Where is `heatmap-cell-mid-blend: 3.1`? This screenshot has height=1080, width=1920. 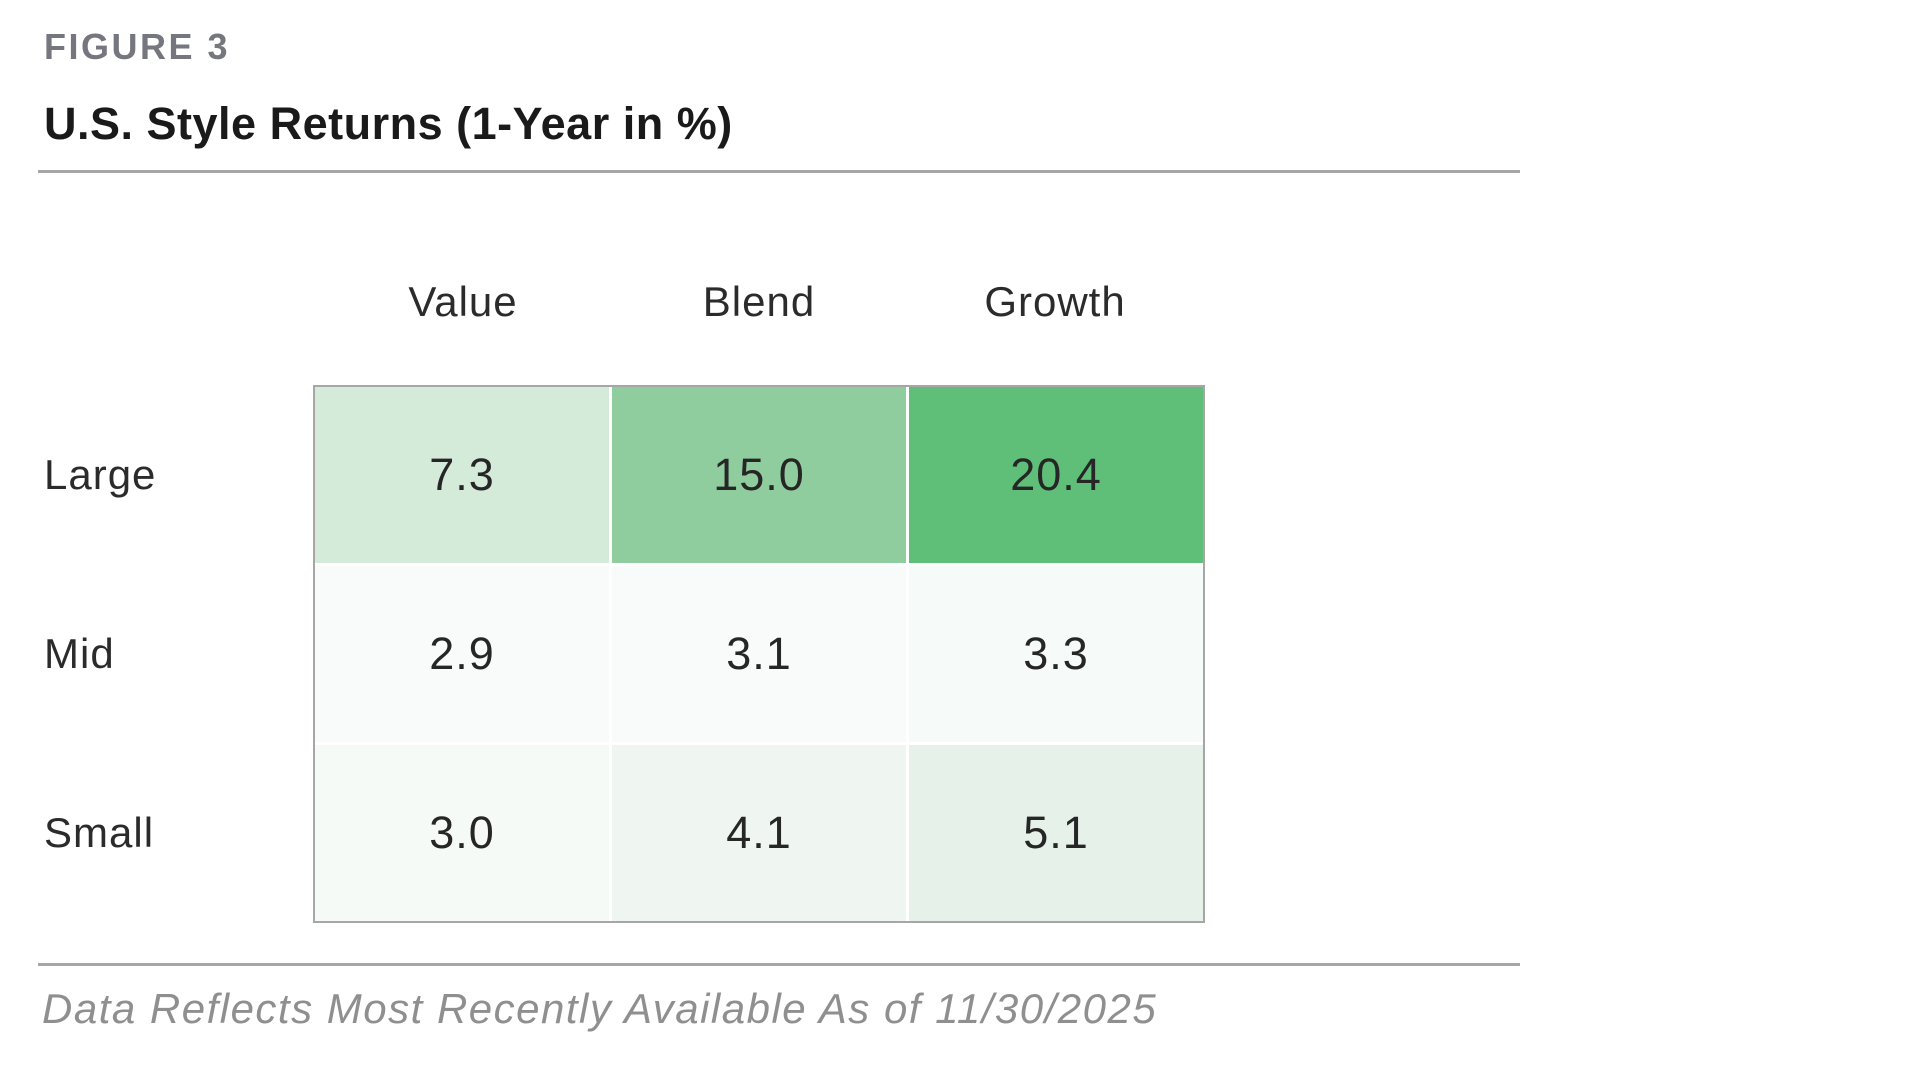
heatmap-cell-mid-blend: 3.1 is located at coordinates (759, 654).